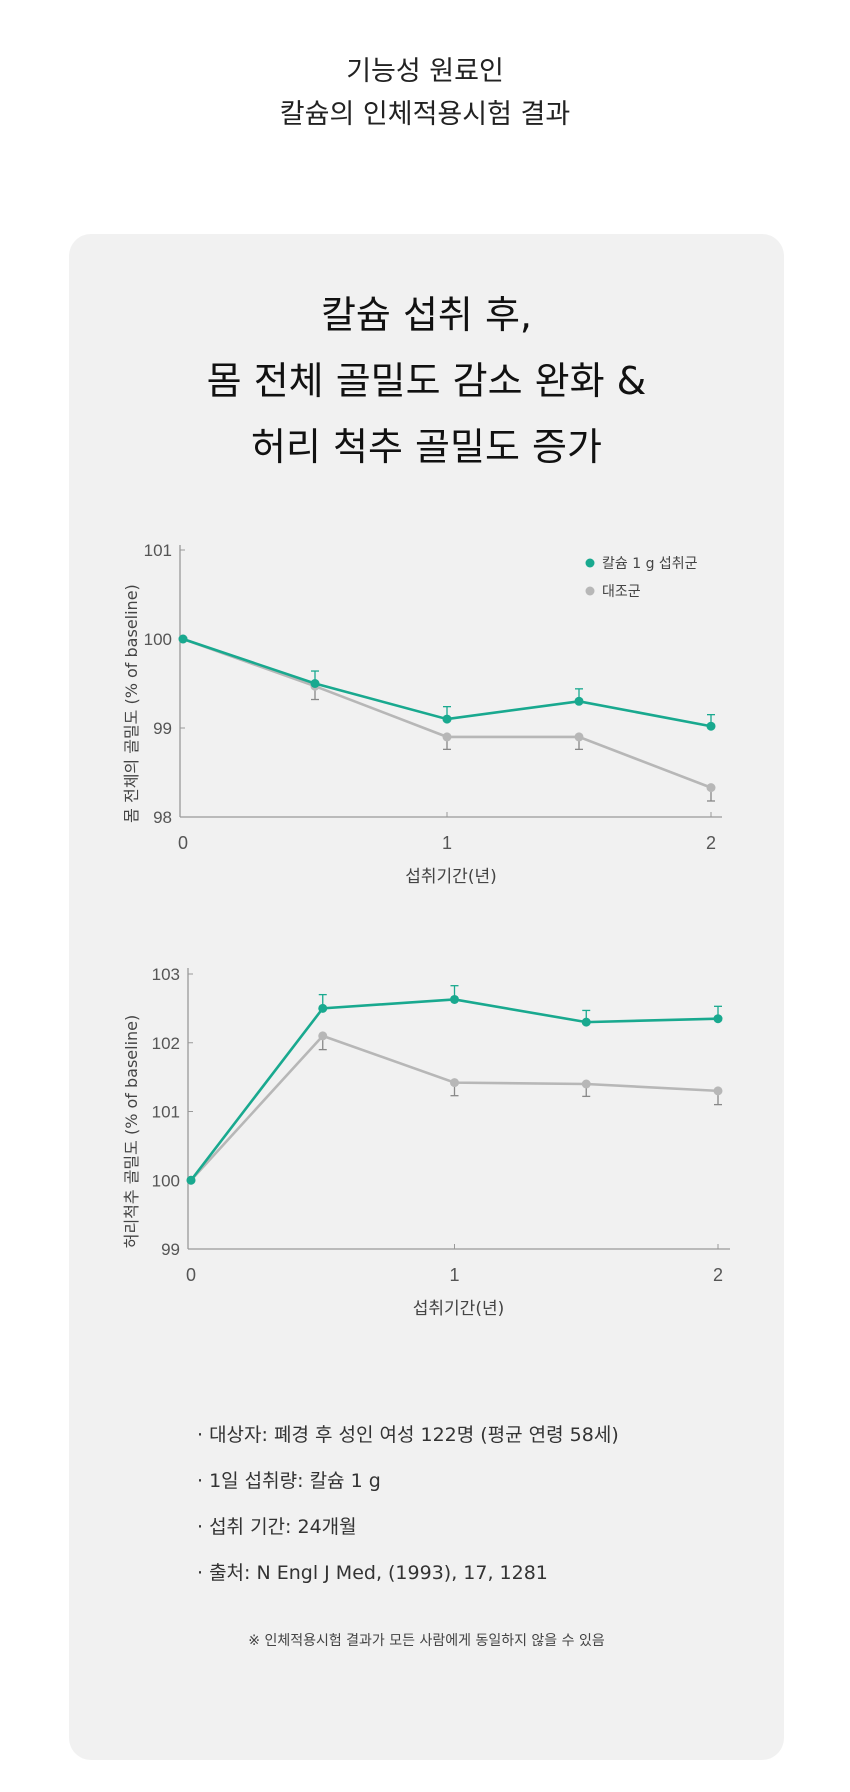 This screenshot has width=850, height=1792. What do you see at coordinates (166, 974) in the screenshot?
I see `y-tick-label: 103` at bounding box center [166, 974].